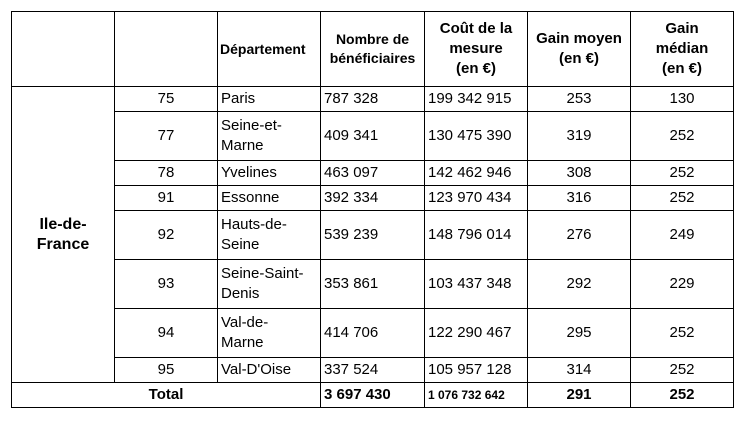 The image size is (750, 440). I want to click on department-name-cell: Seine-et- Marne, so click(269, 136).